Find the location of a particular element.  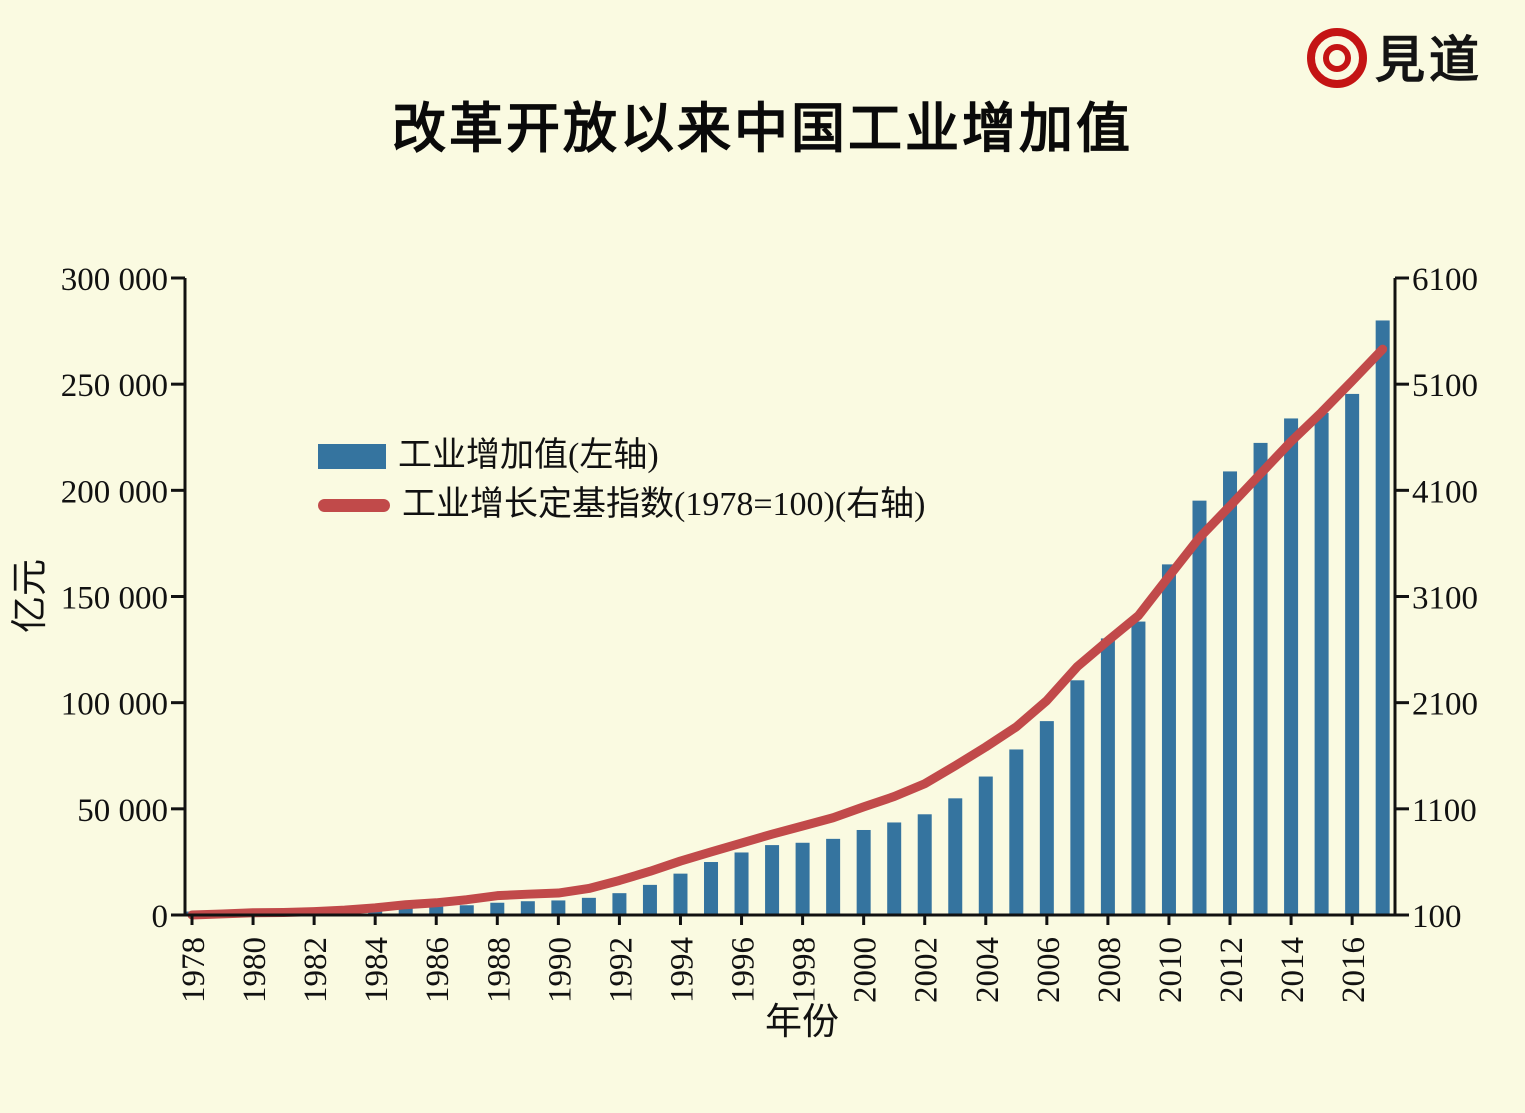

bar-2000 is located at coordinates (863, 872).